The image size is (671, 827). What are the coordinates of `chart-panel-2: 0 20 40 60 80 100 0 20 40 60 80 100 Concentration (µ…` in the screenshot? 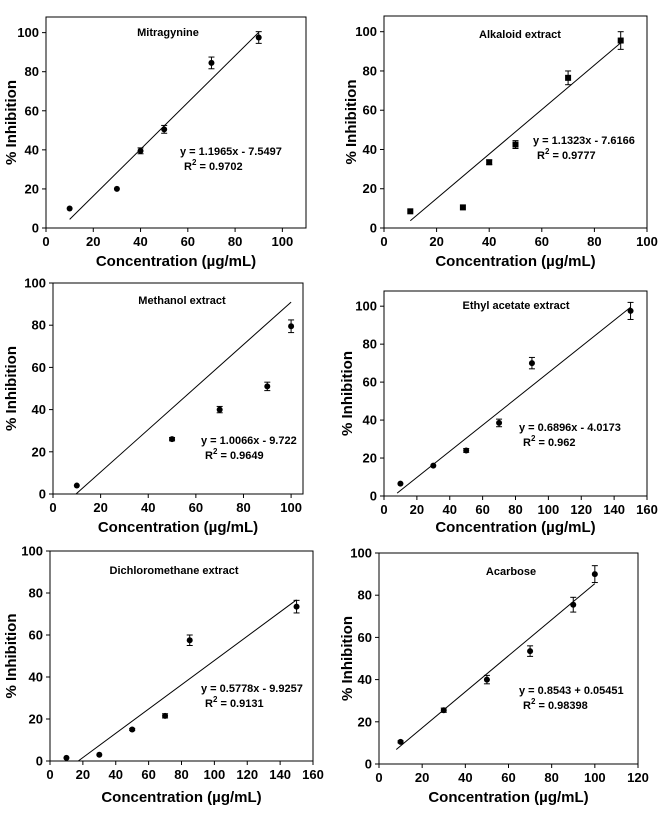 It's located at (500, 142).